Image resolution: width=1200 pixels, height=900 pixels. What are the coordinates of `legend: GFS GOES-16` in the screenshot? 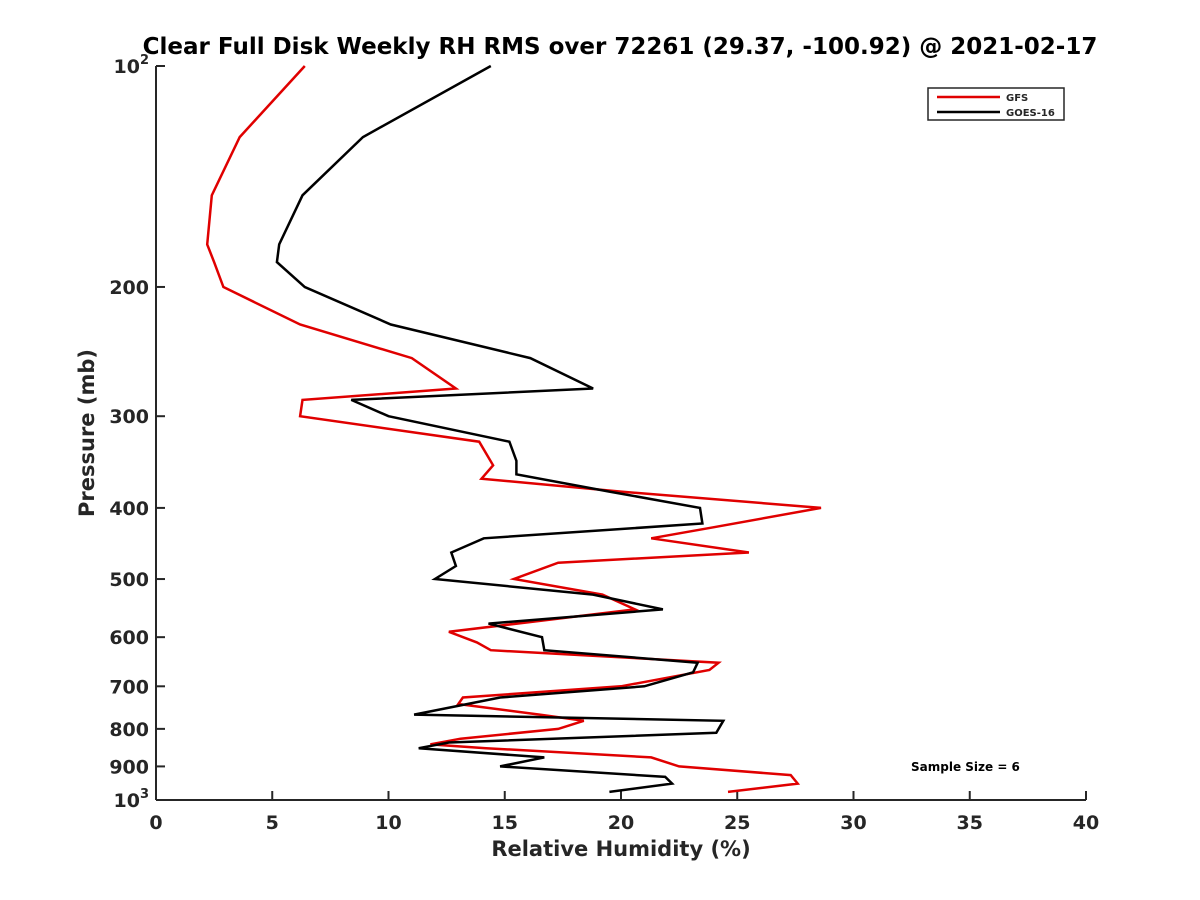 It's located at (996, 104).